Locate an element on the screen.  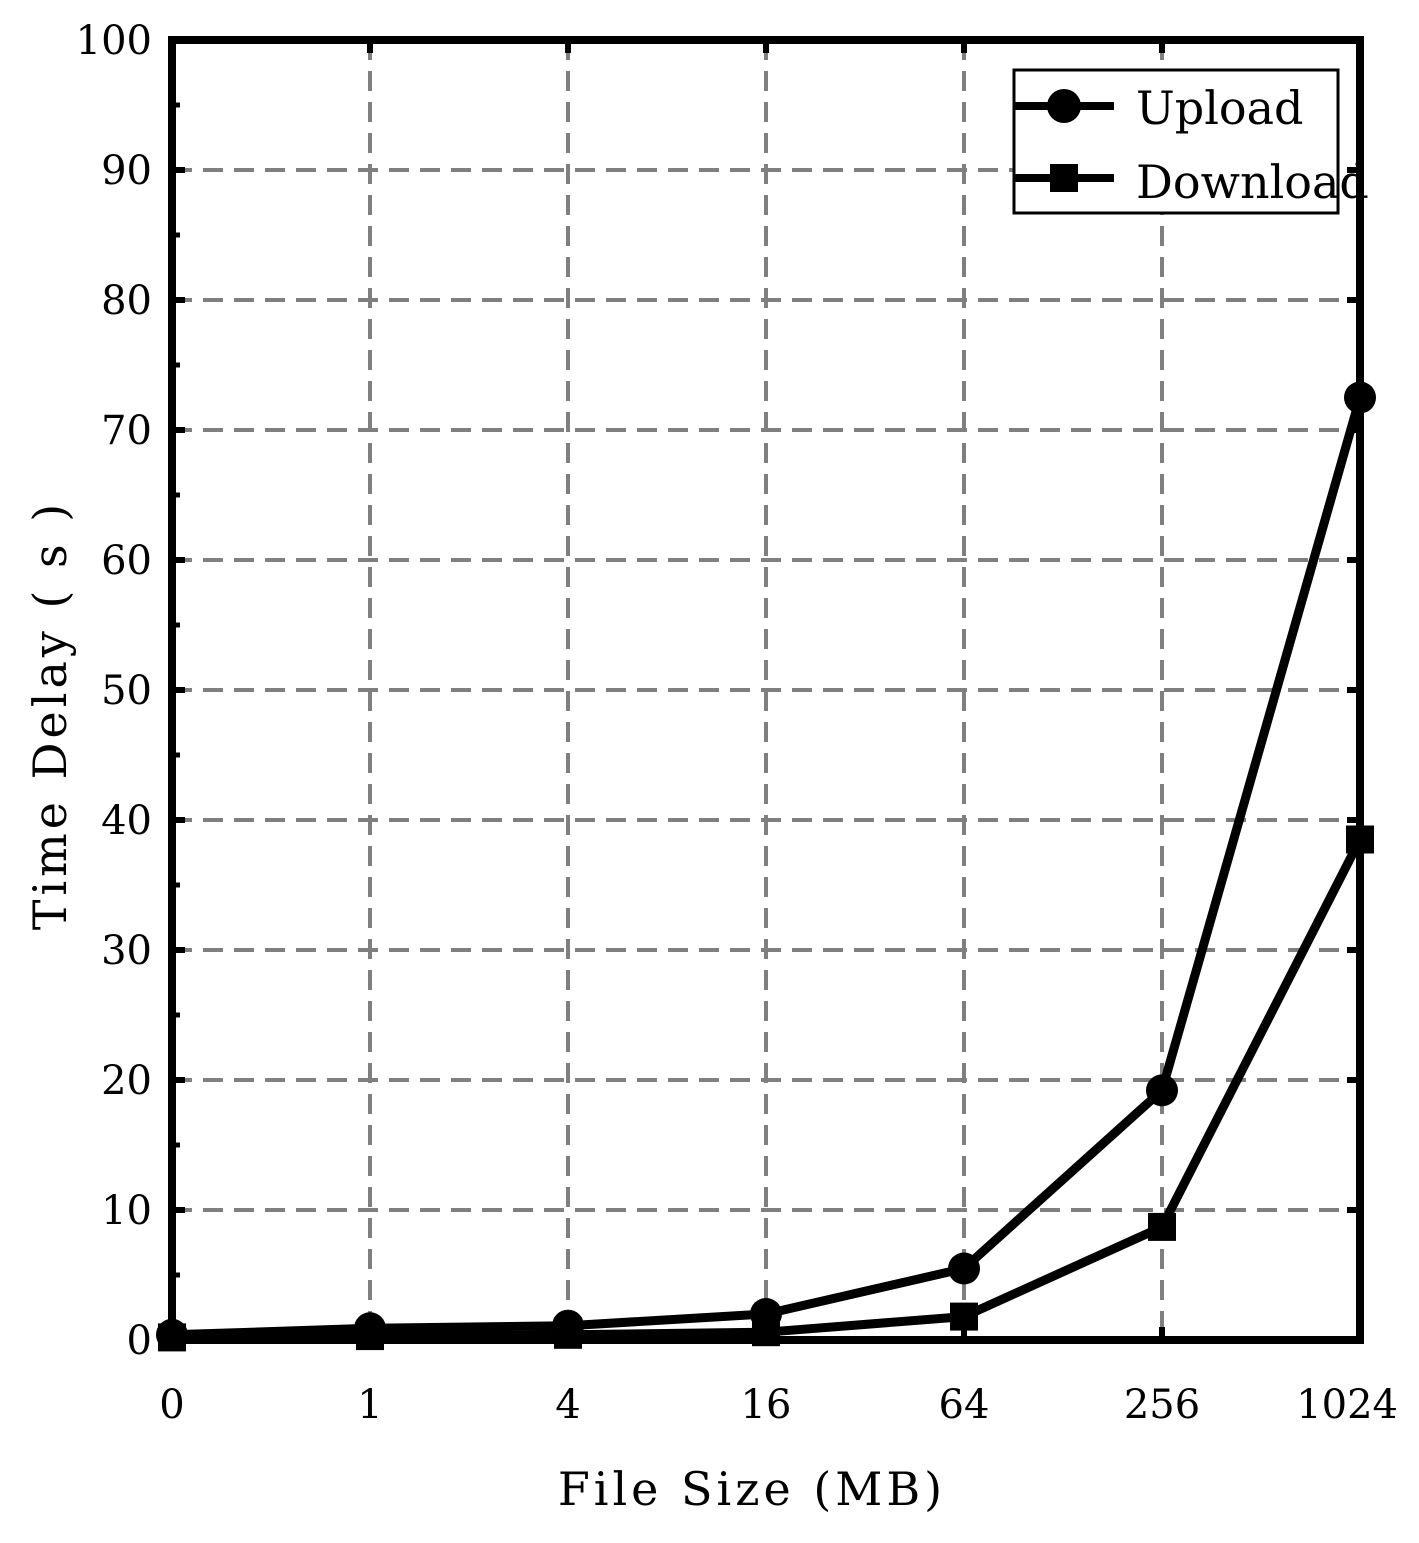
y-tick-label: 10 is located at coordinates (126, 1211).